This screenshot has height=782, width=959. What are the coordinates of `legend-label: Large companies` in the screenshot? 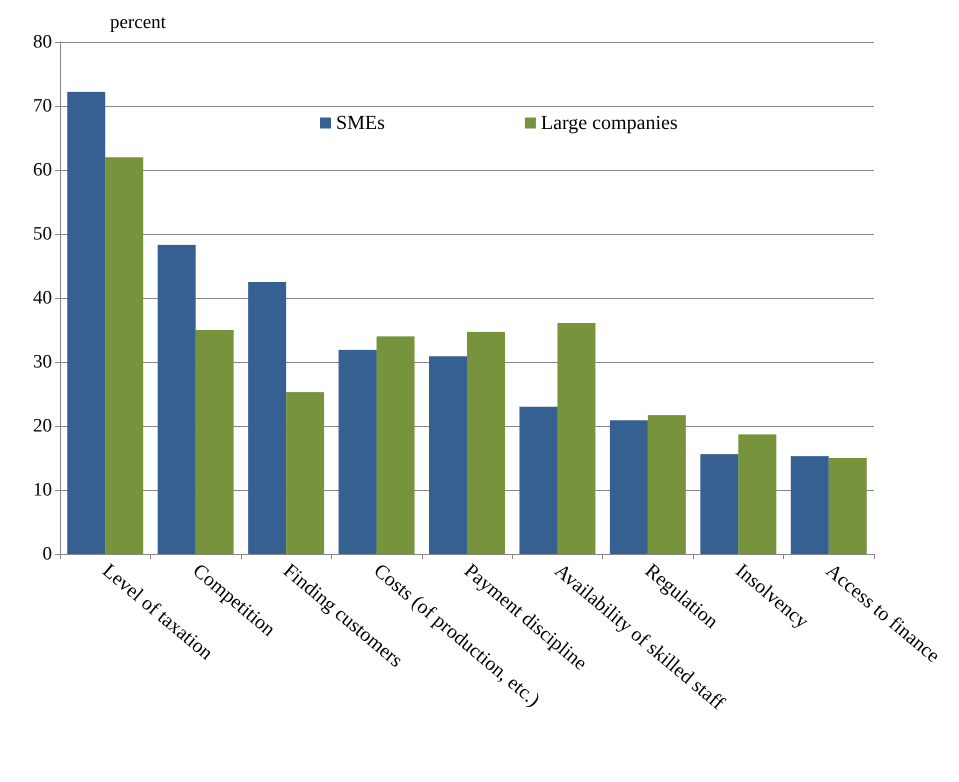 It's located at (609, 123).